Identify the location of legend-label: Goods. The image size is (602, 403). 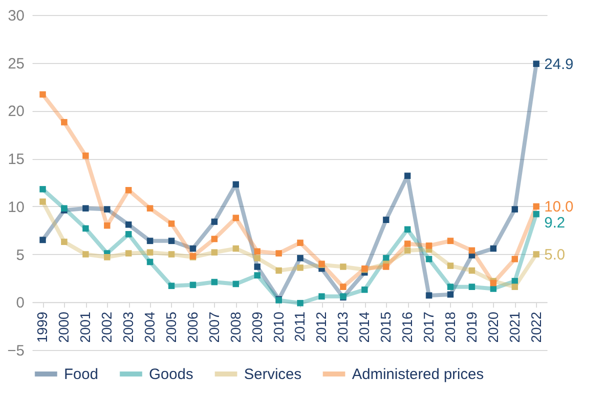
(171, 374).